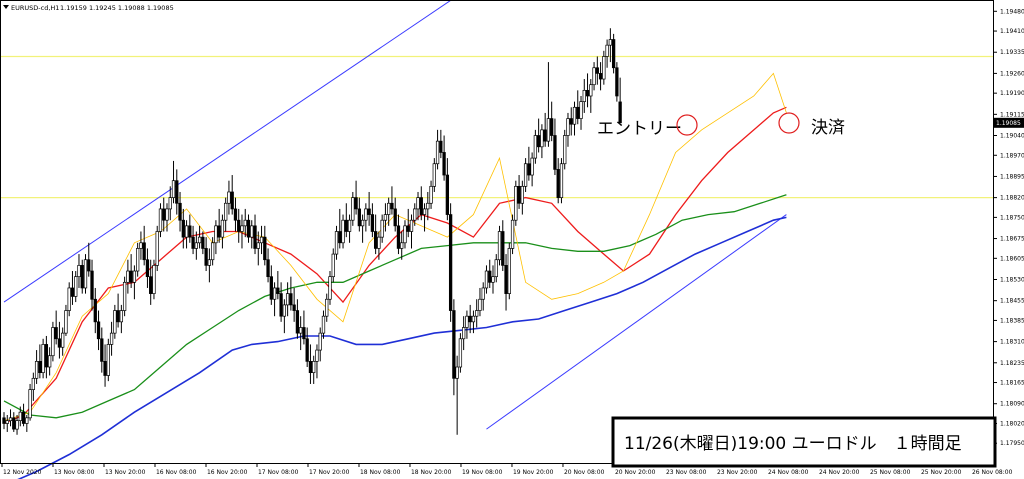 The width and height of the screenshot is (1024, 479). What do you see at coordinates (1012, 258) in the screenshot?
I see `y-tick-label: 1.18605` at bounding box center [1012, 258].